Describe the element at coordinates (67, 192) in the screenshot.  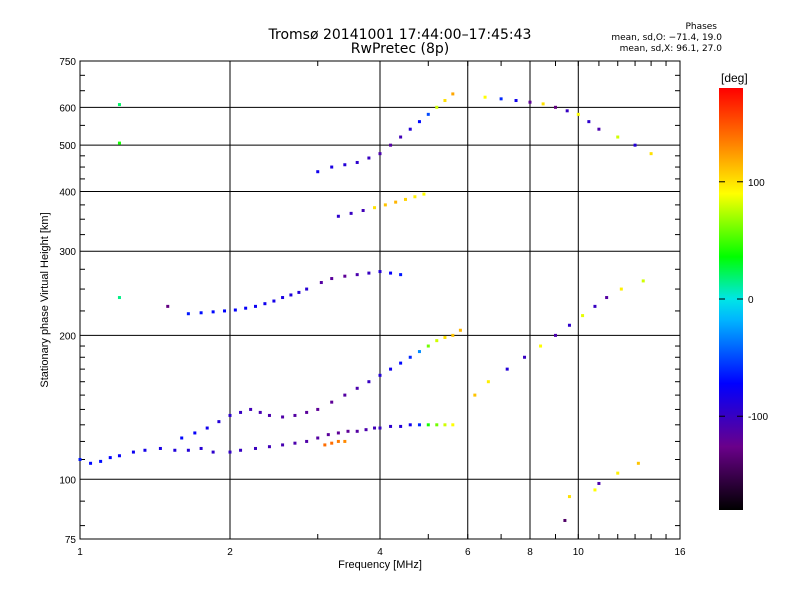
I see `y-tick-label: 400` at that location.